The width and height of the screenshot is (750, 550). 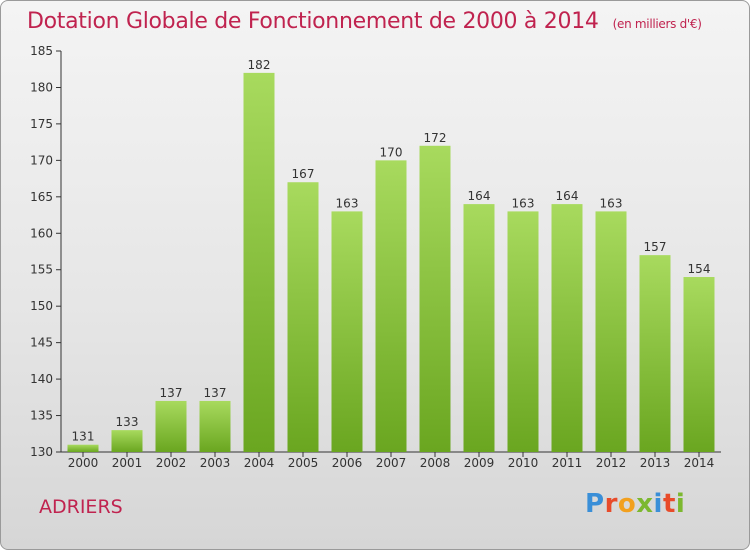 What do you see at coordinates (127, 463) in the screenshot?
I see `x-tick-label: 2001` at bounding box center [127, 463].